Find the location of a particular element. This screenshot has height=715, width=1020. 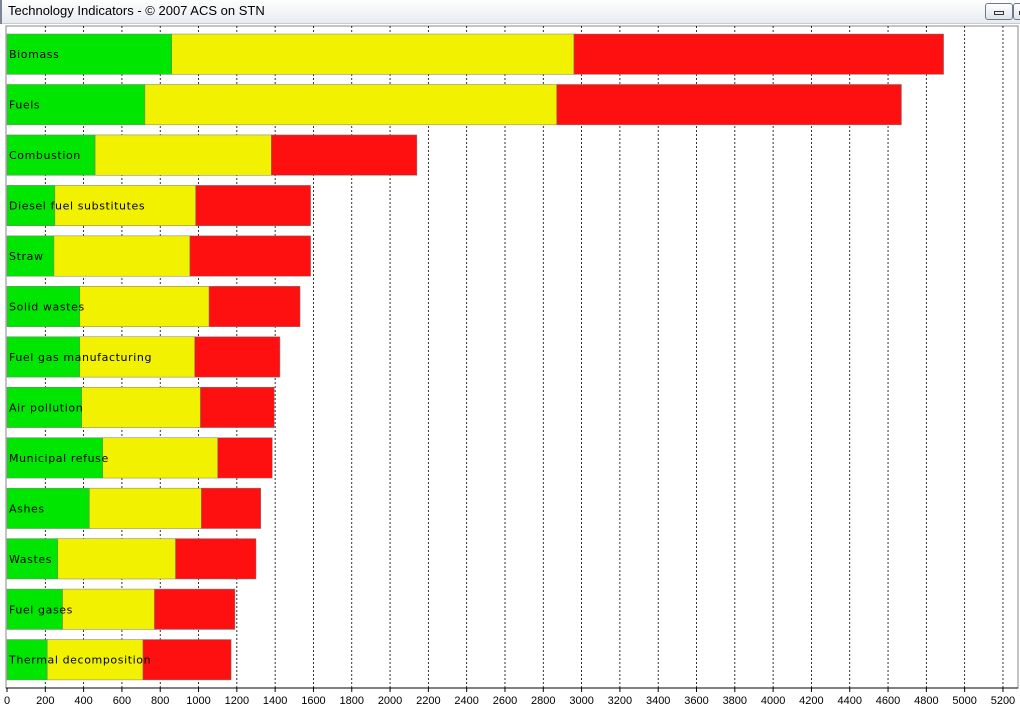

x-tick-label: 0 is located at coordinates (7, 701).